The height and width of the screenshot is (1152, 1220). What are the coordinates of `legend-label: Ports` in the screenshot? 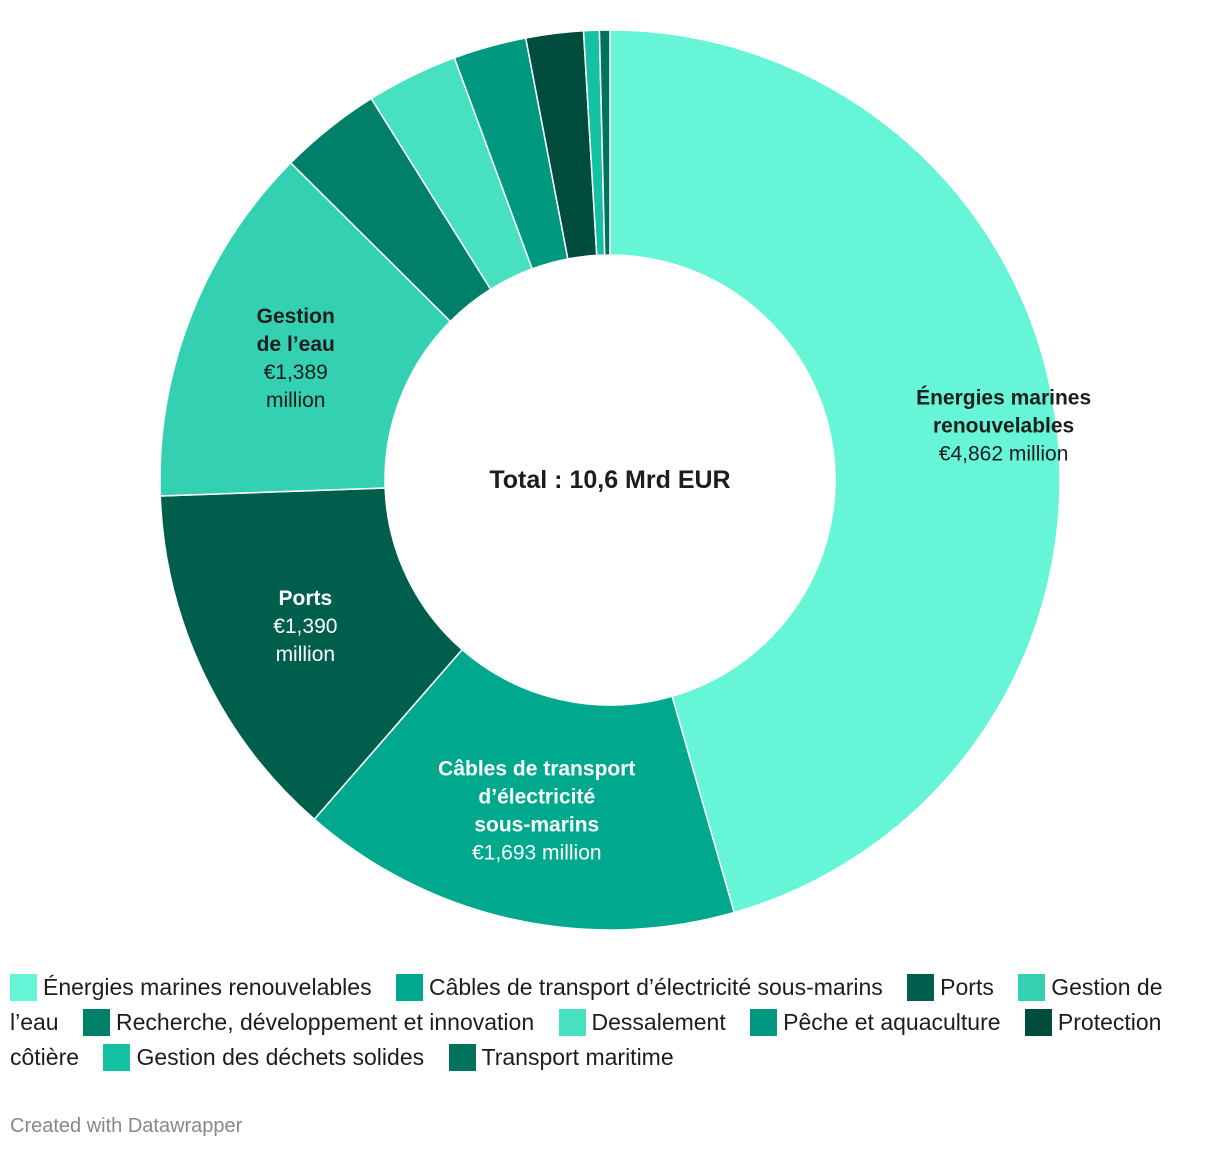 It's located at (967, 987).